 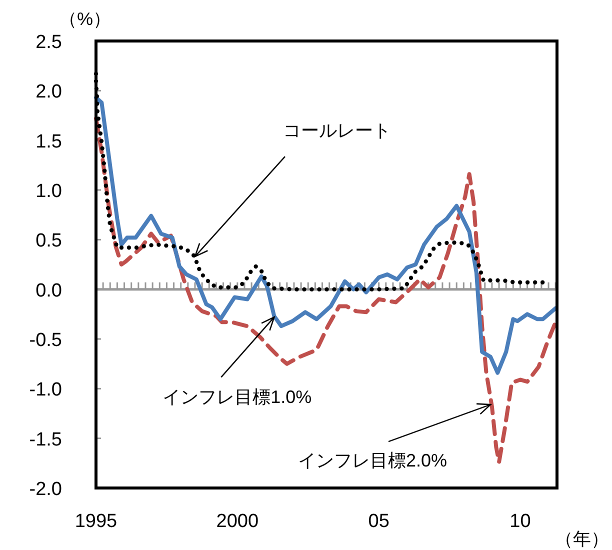 What do you see at coordinates (85, 19) in the screenshot?
I see `y-axis-title: （%）` at bounding box center [85, 19].